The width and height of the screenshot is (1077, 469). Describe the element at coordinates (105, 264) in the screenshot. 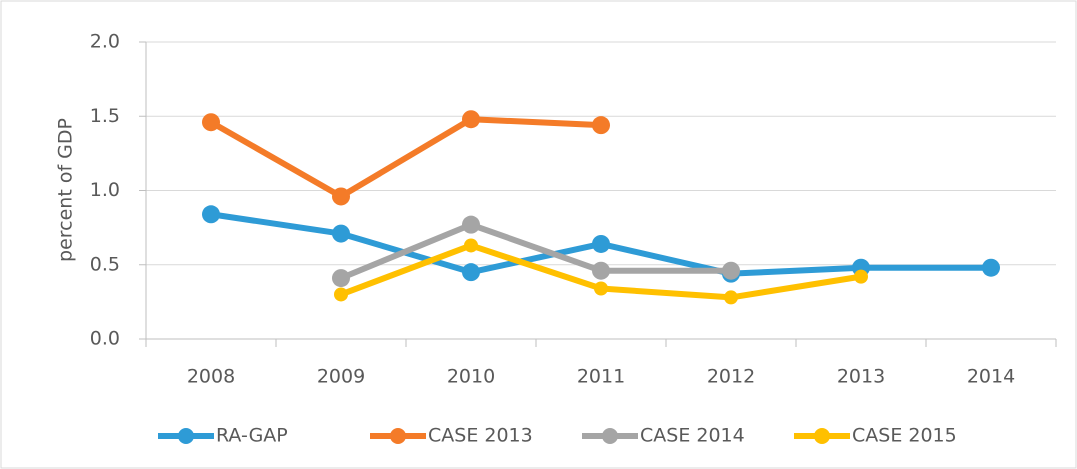

I see `y-tick-label: 0.5` at that location.